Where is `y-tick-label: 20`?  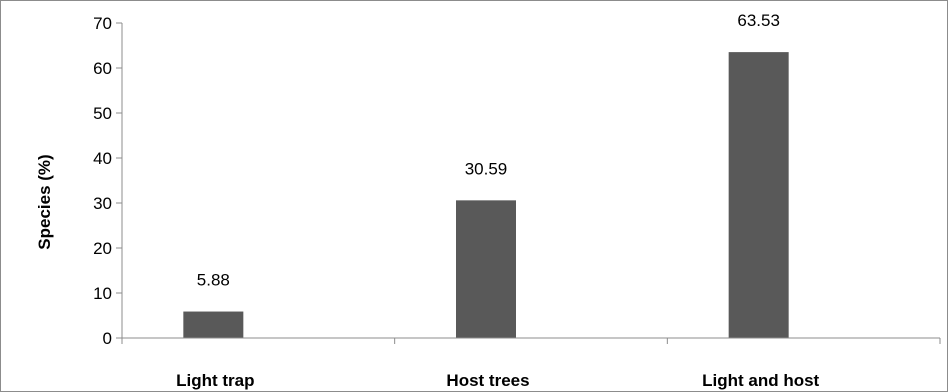
y-tick-label: 20 is located at coordinates (102, 248).